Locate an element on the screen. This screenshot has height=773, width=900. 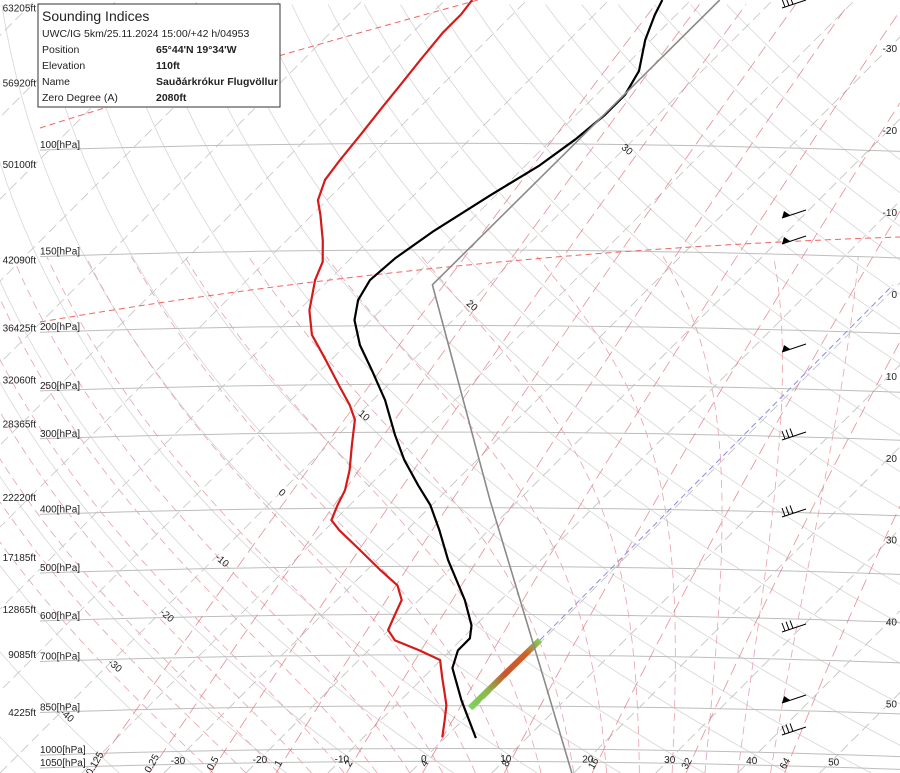
mixing-ratio-label: 16 is located at coordinates (593, 764).